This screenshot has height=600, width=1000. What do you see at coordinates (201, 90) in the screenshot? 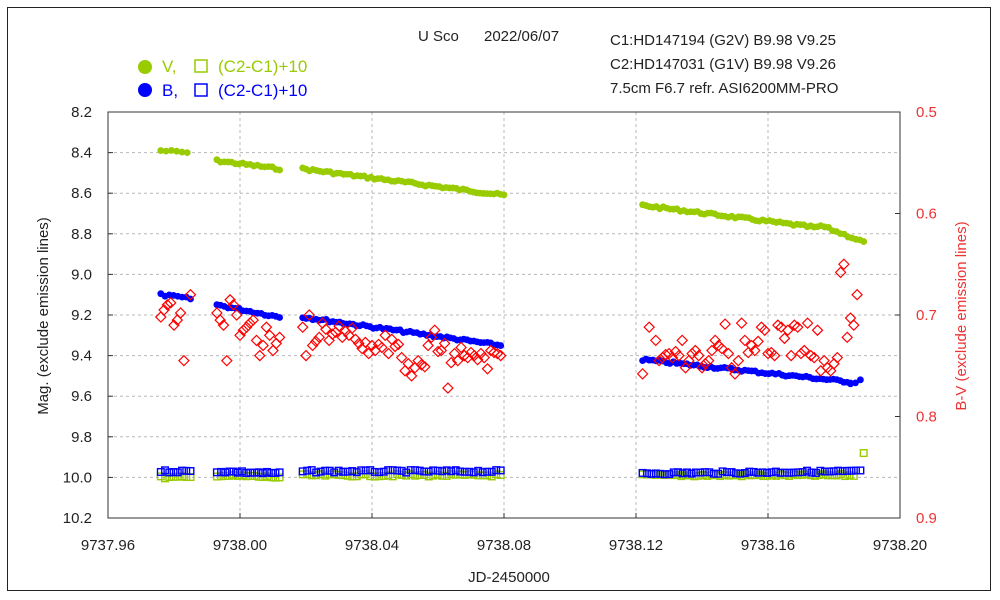
I see `legend-b-check-marker` at bounding box center [201, 90].